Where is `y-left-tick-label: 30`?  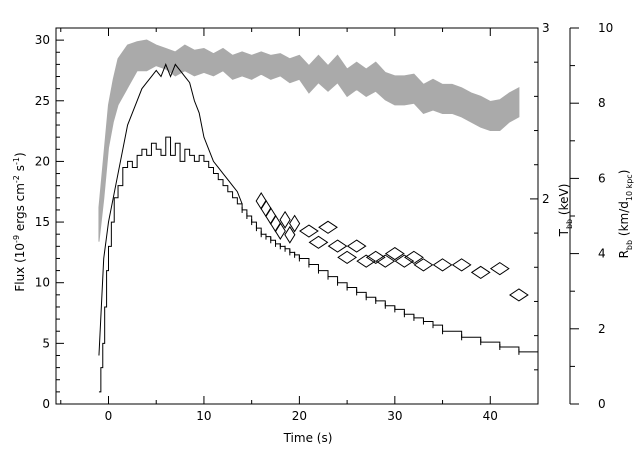 y-left-tick-label: 30 is located at coordinates (42, 40).